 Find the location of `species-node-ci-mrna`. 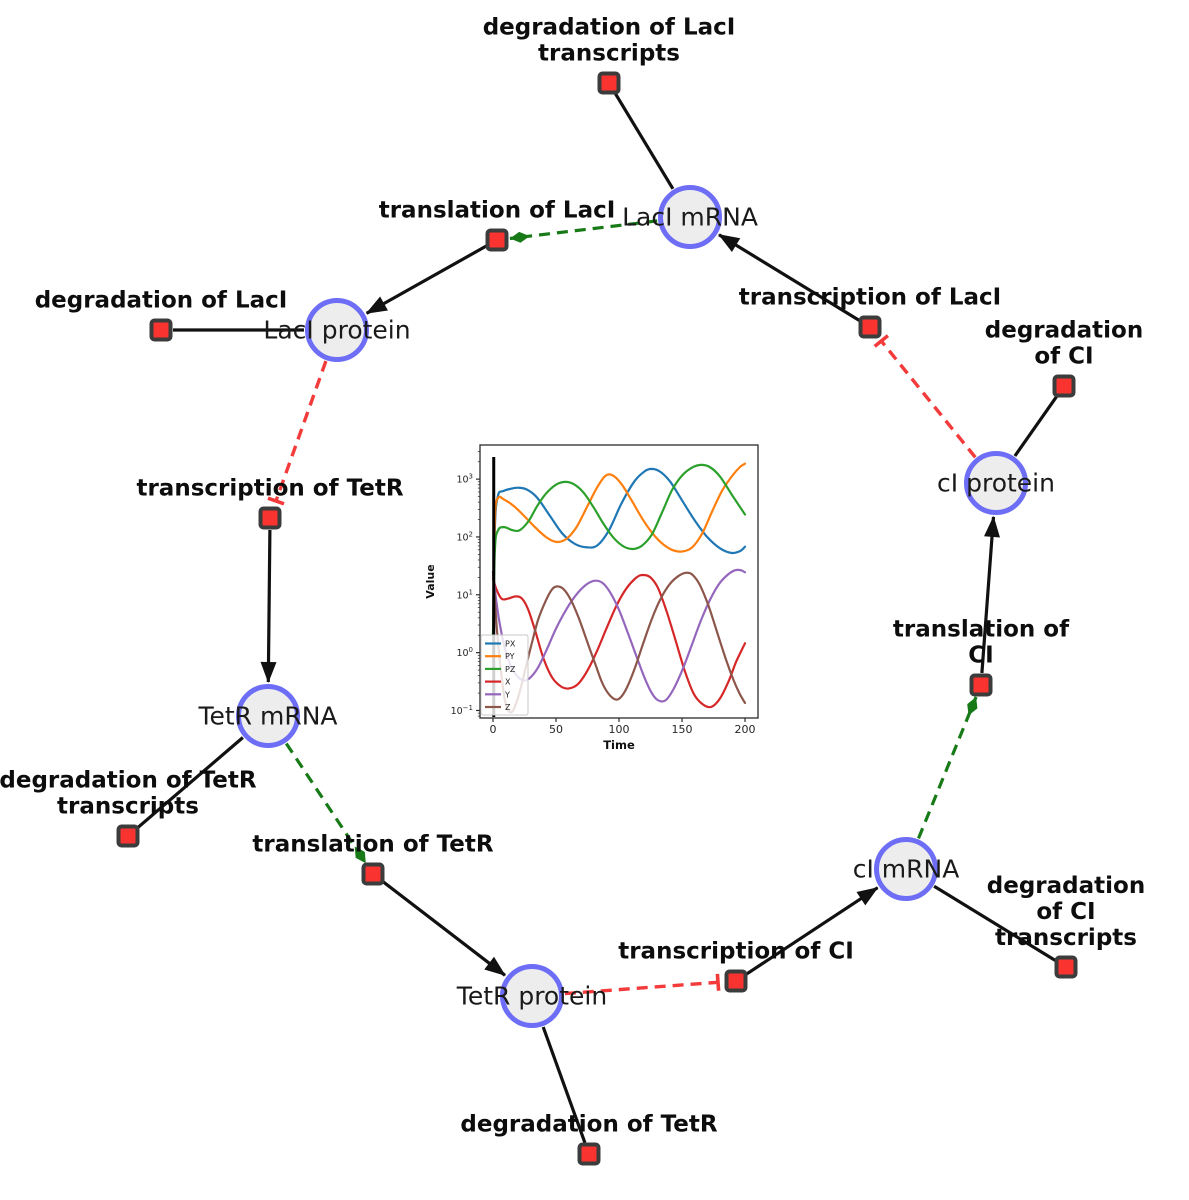

species-node-ci-mrna is located at coordinates (906, 869).